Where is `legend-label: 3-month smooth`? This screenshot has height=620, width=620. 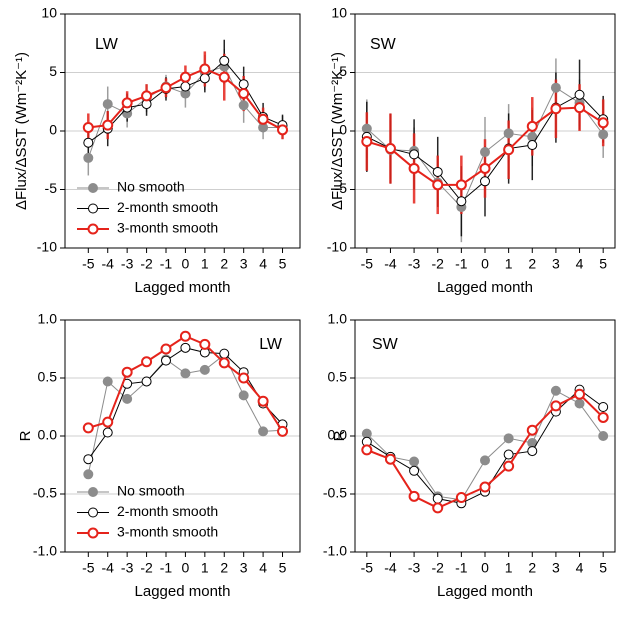 legend-label: 3-month smooth is located at coordinates (167, 532).